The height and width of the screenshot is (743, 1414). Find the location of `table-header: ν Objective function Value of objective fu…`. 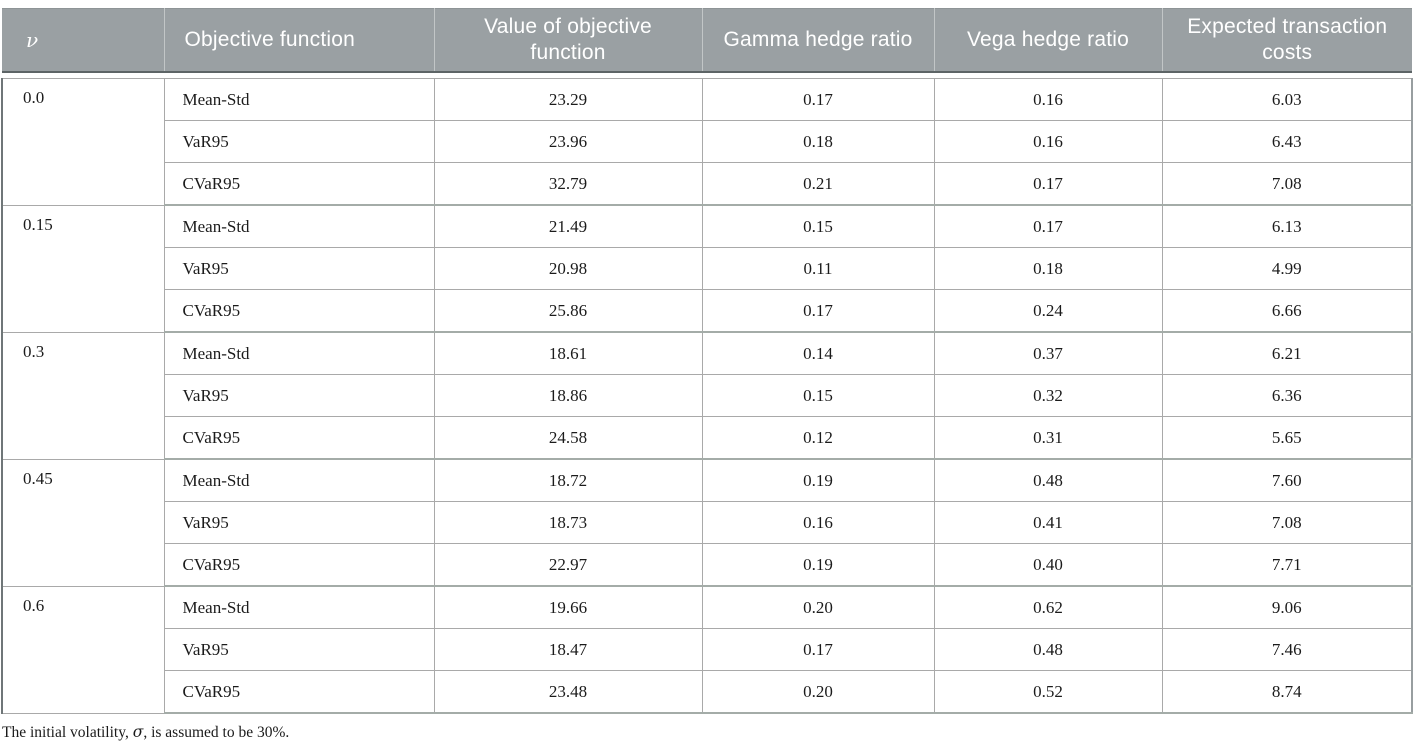

table-header: ν Objective function Value of objective fu… is located at coordinates (707, 40).